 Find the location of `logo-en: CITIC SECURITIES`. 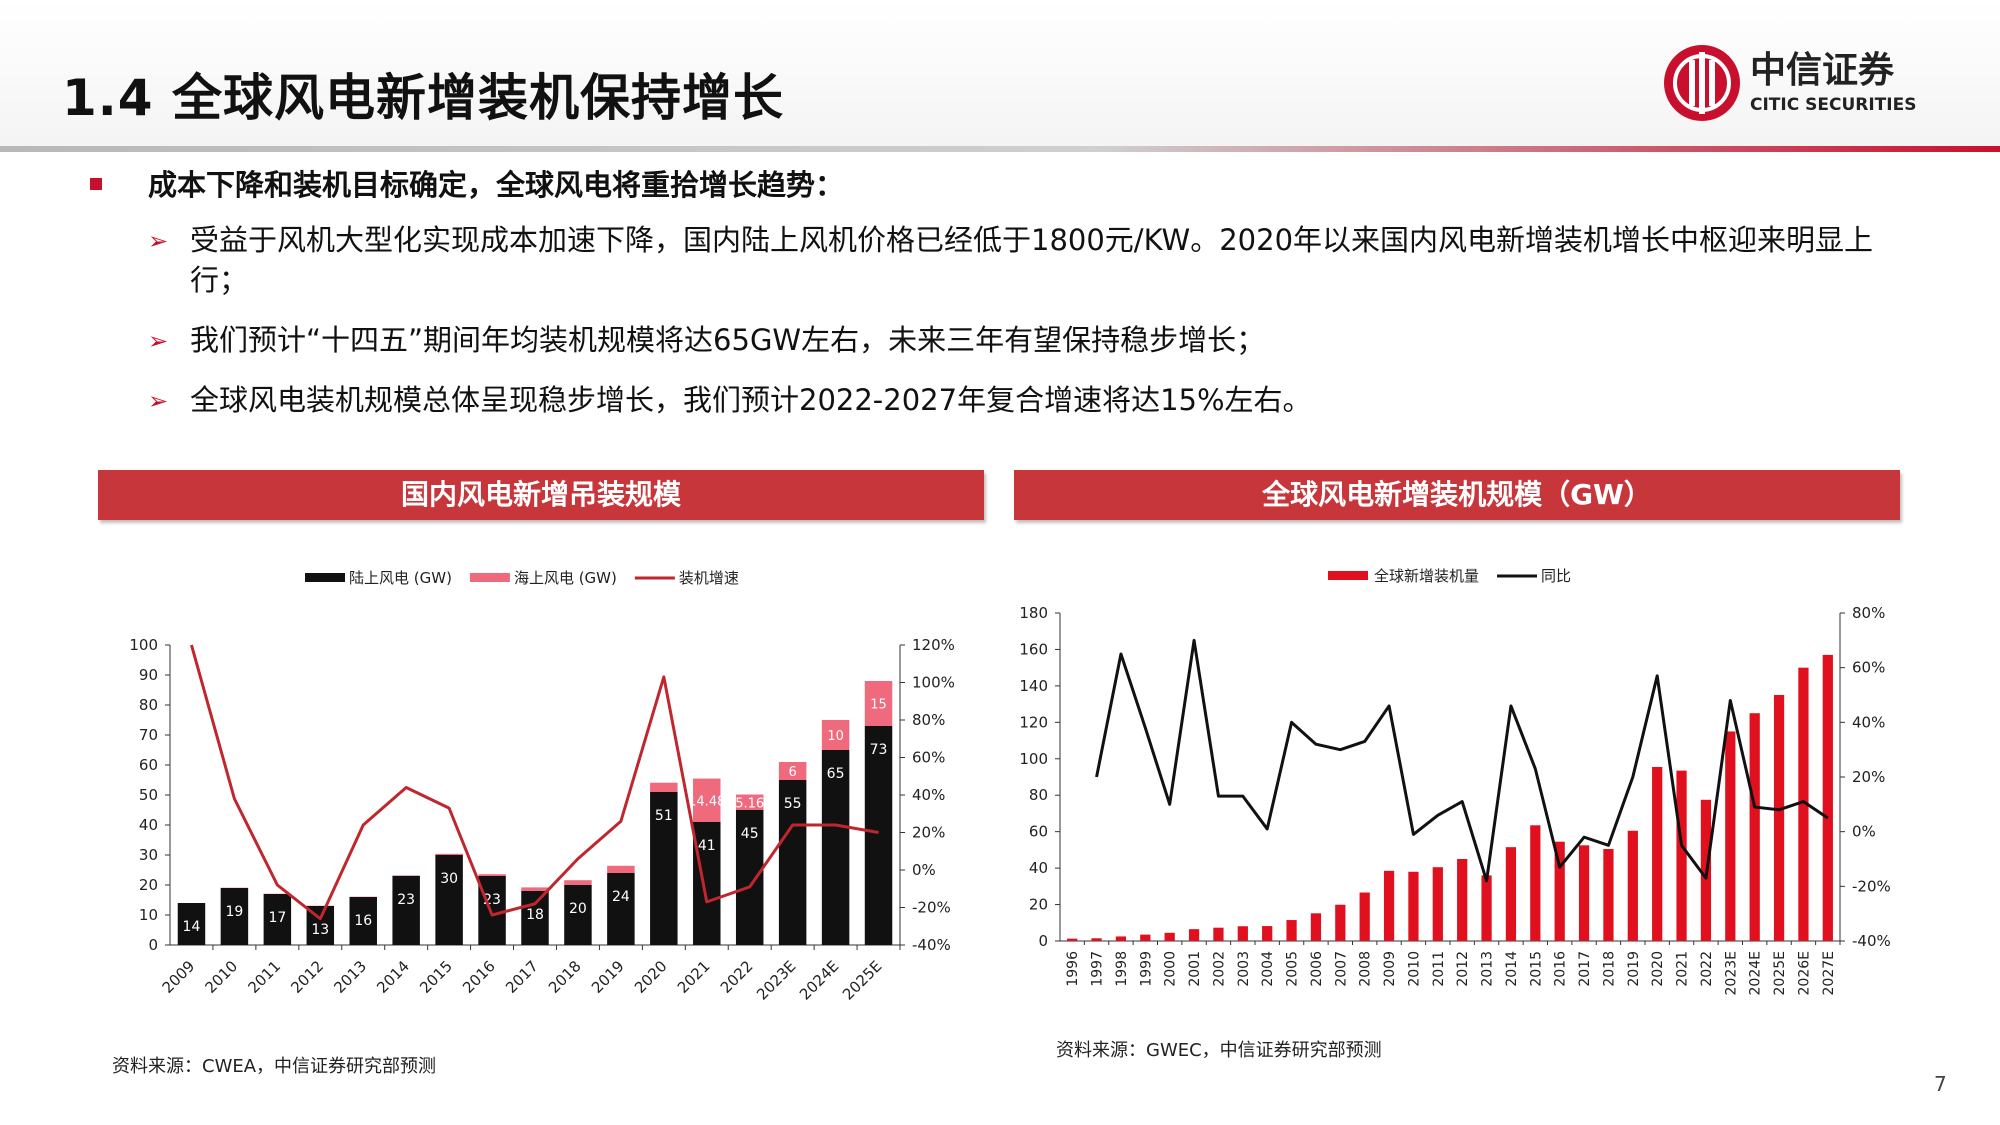

logo-en: CITIC SECURITIES is located at coordinates (1833, 105).